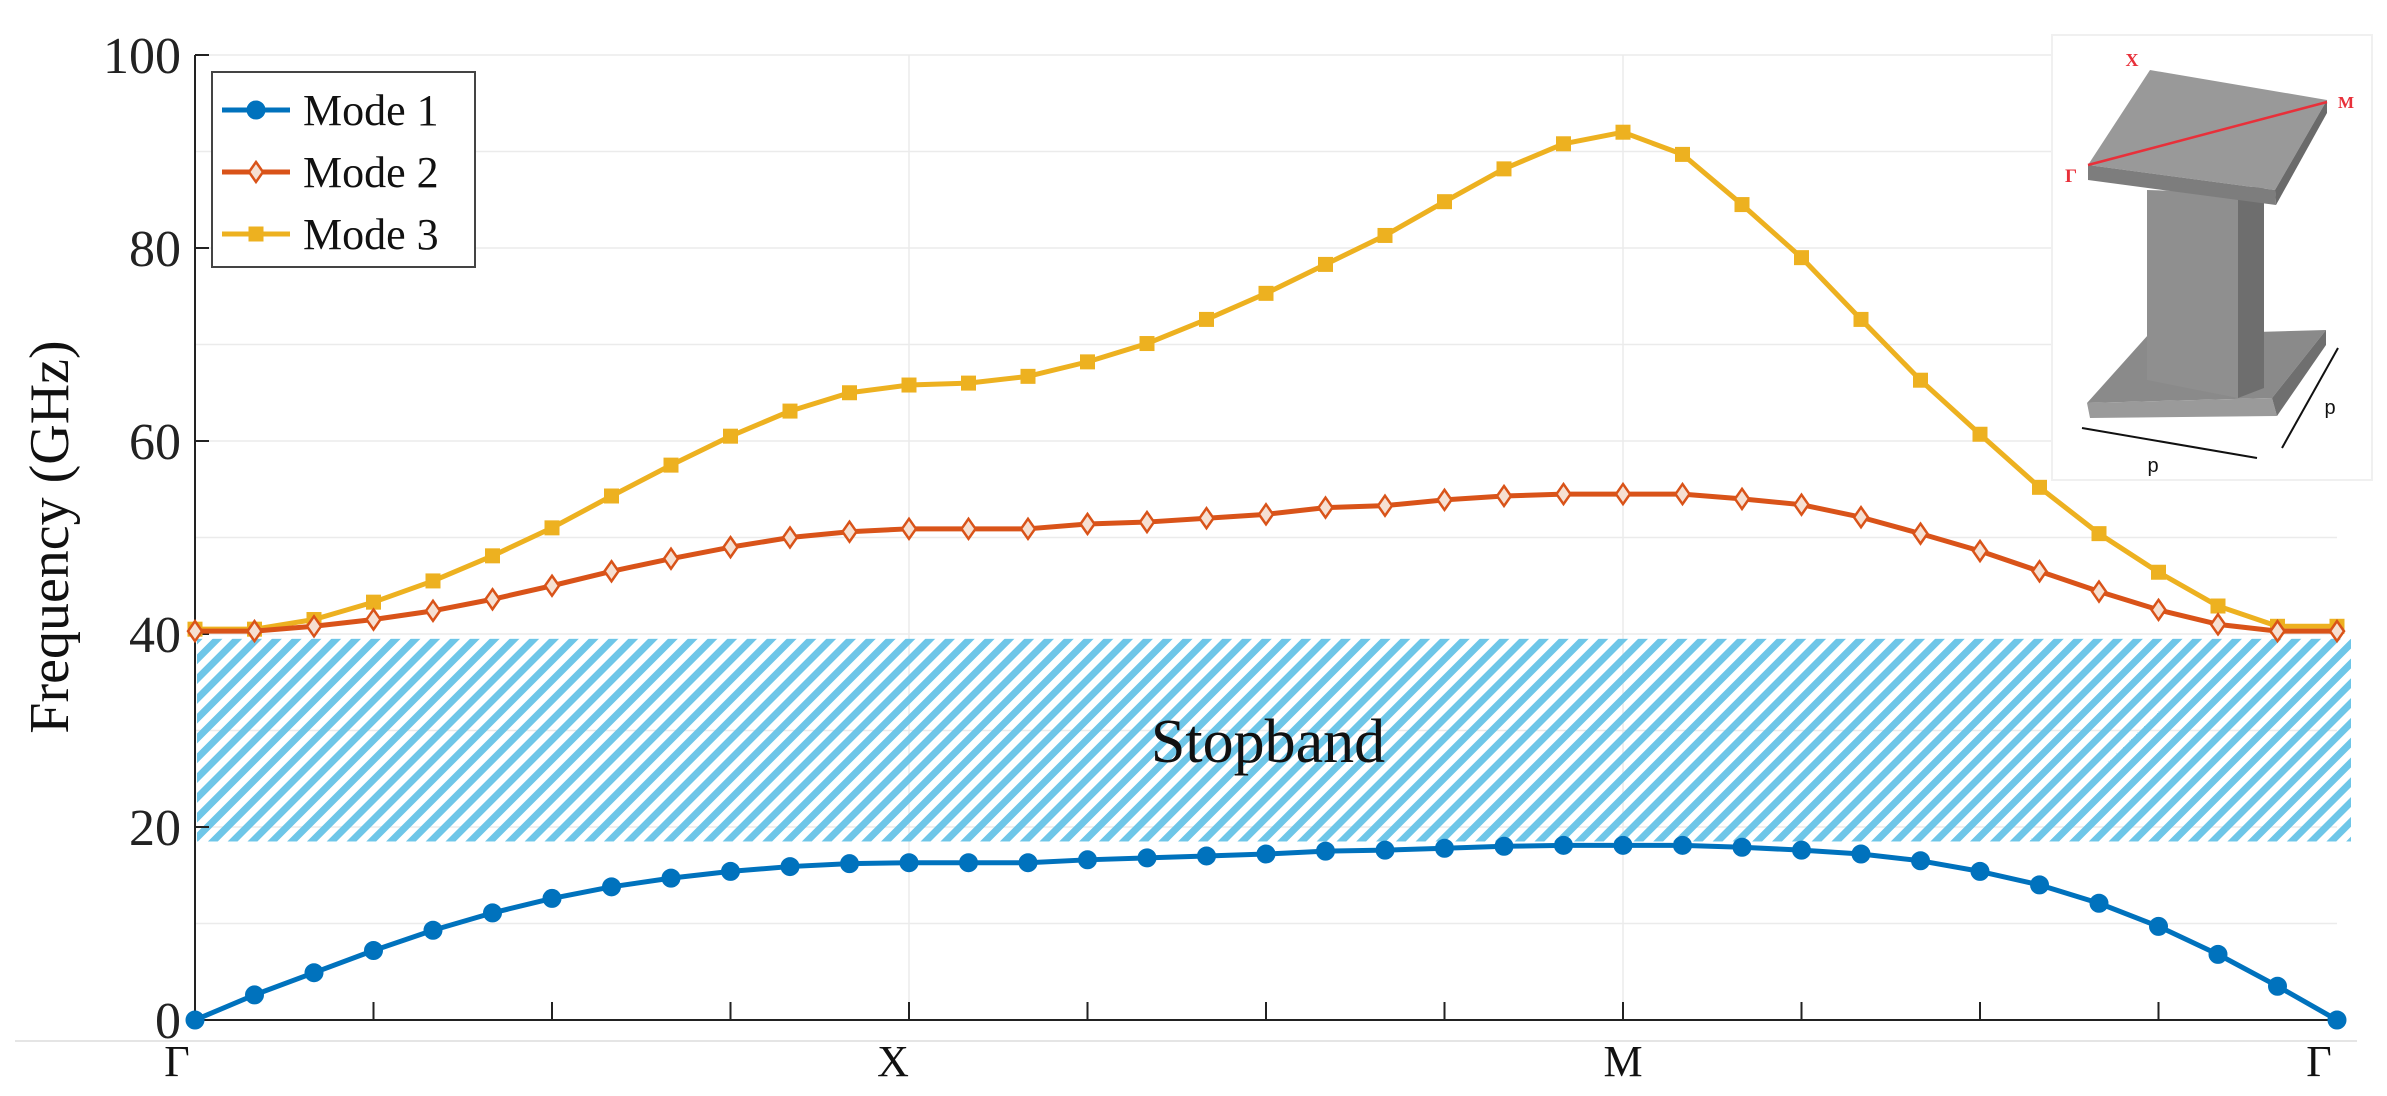 The width and height of the screenshot is (2387, 1096). What do you see at coordinates (2132, 60) in the screenshot?
I see `corner-label-x: X` at bounding box center [2132, 60].